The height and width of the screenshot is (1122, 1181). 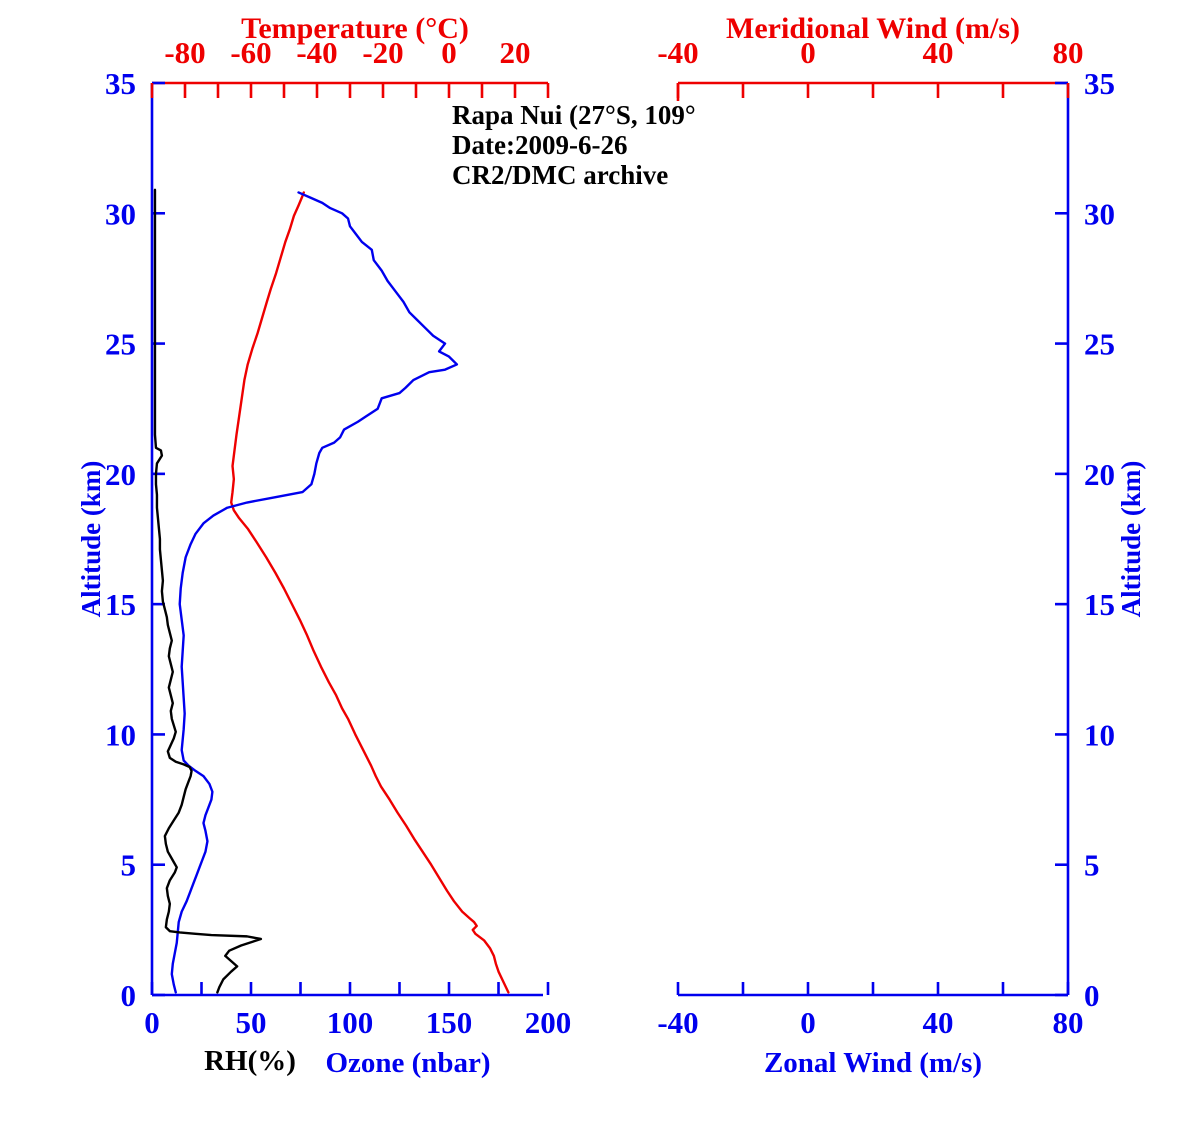 What do you see at coordinates (355, 28) in the screenshot?
I see `temperature-axis-title: Temperature (°C)` at bounding box center [355, 28].